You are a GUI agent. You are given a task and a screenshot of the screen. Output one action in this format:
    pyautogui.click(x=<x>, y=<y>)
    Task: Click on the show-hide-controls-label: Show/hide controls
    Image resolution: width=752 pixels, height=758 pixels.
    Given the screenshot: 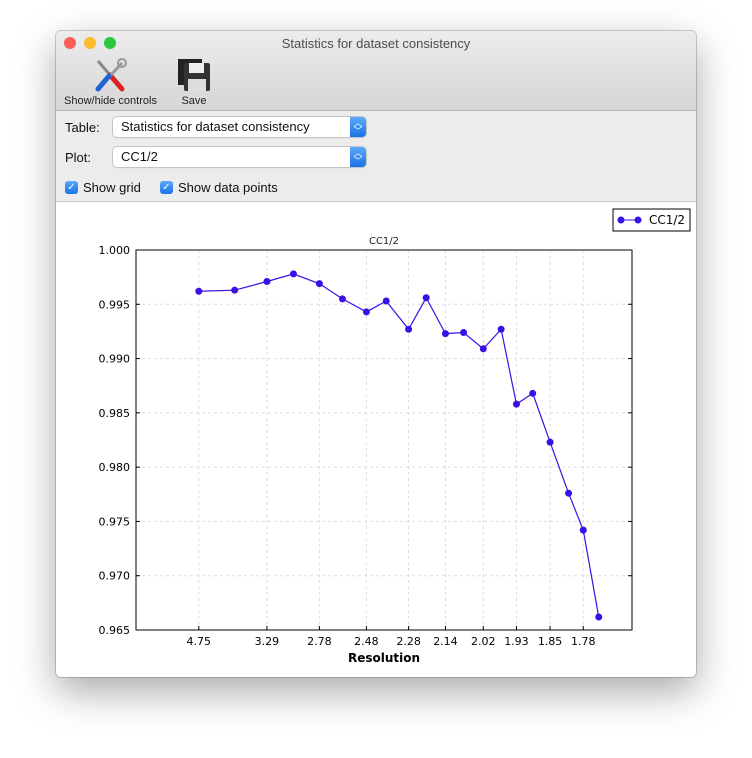 What is the action you would take?
    pyautogui.click(x=110, y=101)
    